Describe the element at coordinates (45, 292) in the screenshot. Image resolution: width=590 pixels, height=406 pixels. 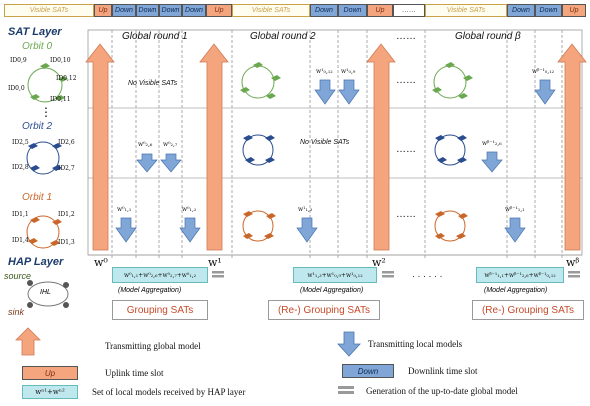
I see `ihl-label: IHL` at that location.